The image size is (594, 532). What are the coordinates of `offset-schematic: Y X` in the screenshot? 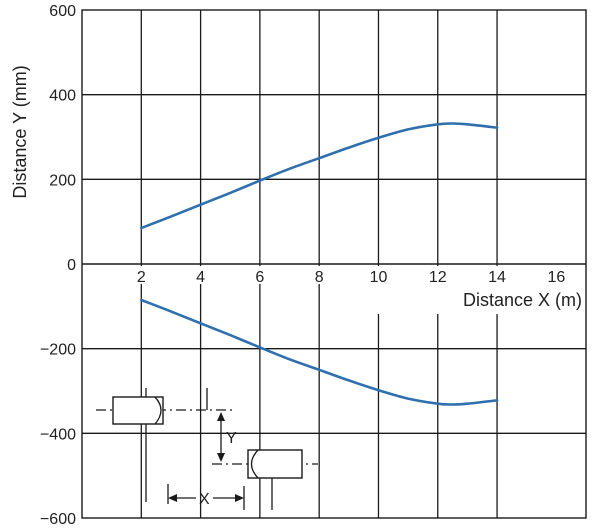 It's located at (207, 449).